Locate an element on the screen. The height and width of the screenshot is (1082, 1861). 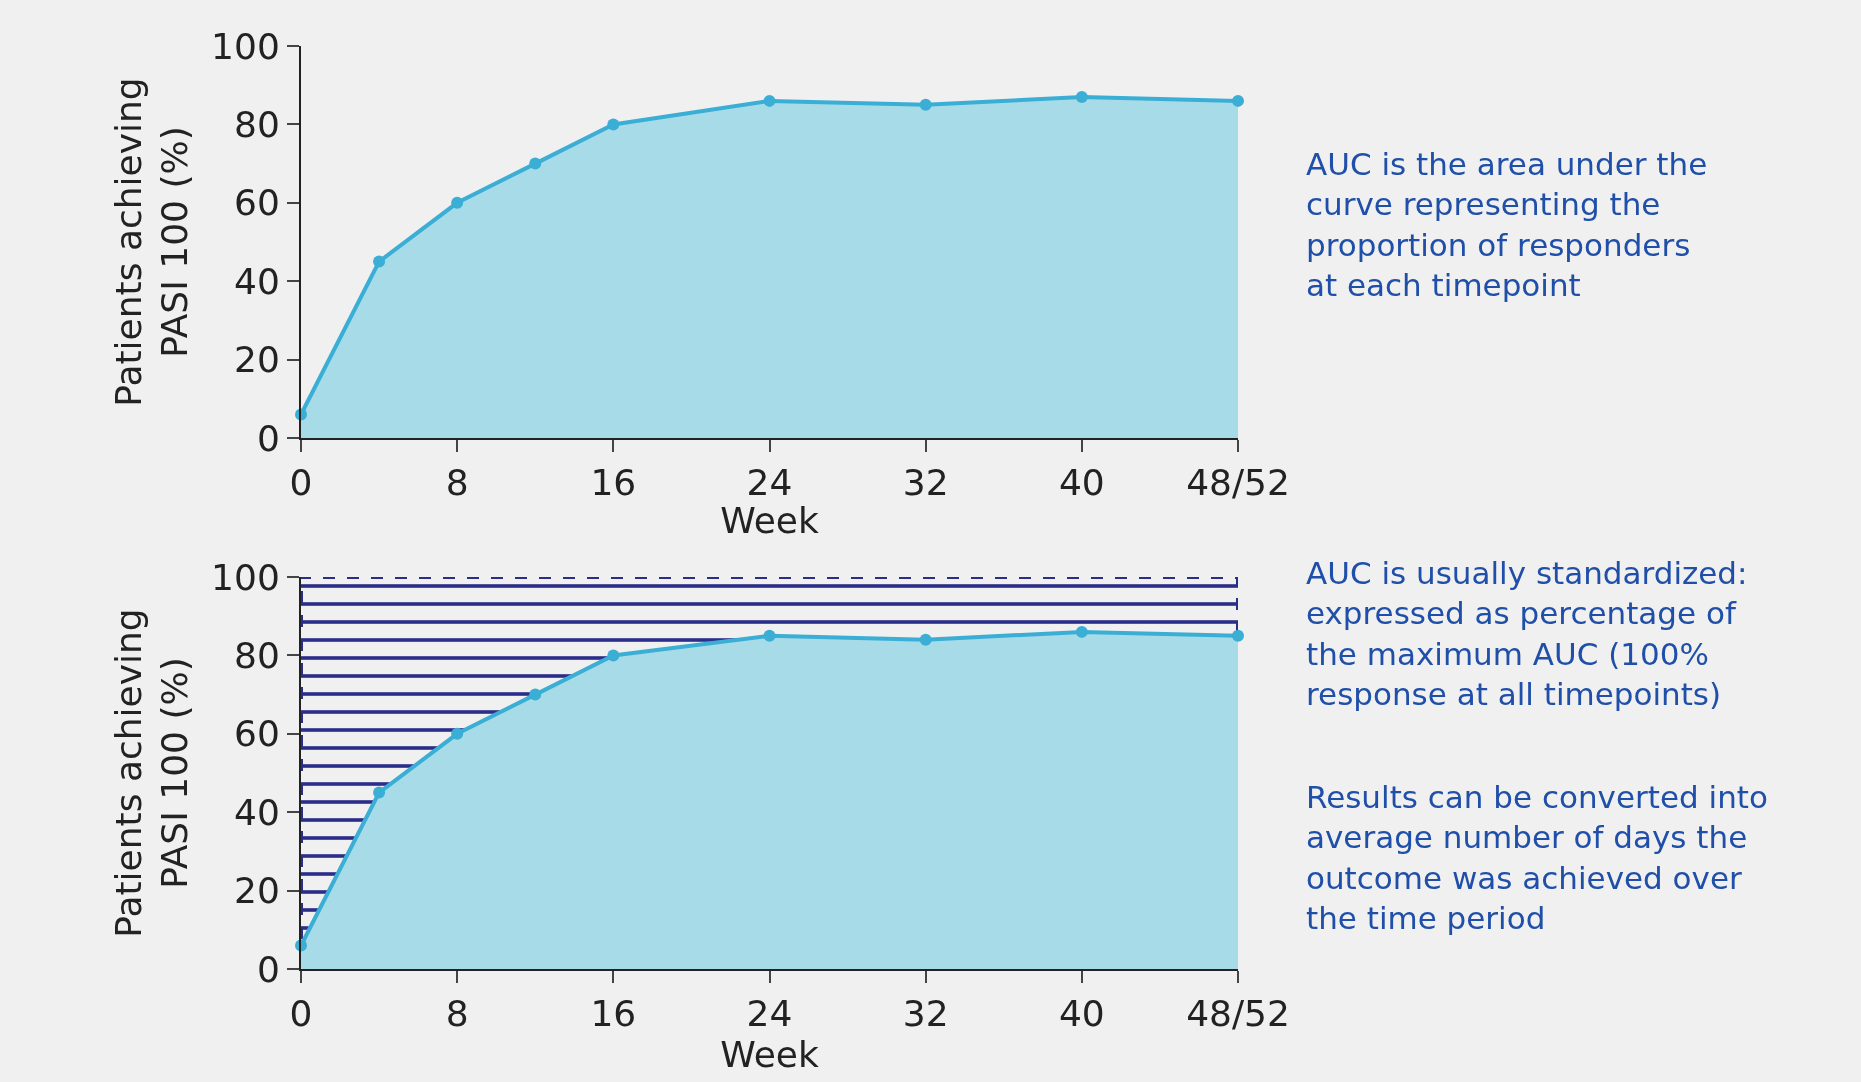
text: Results can be converted into average number of days the outcome was achieved over the time period is located at coordinates (1537, 857).